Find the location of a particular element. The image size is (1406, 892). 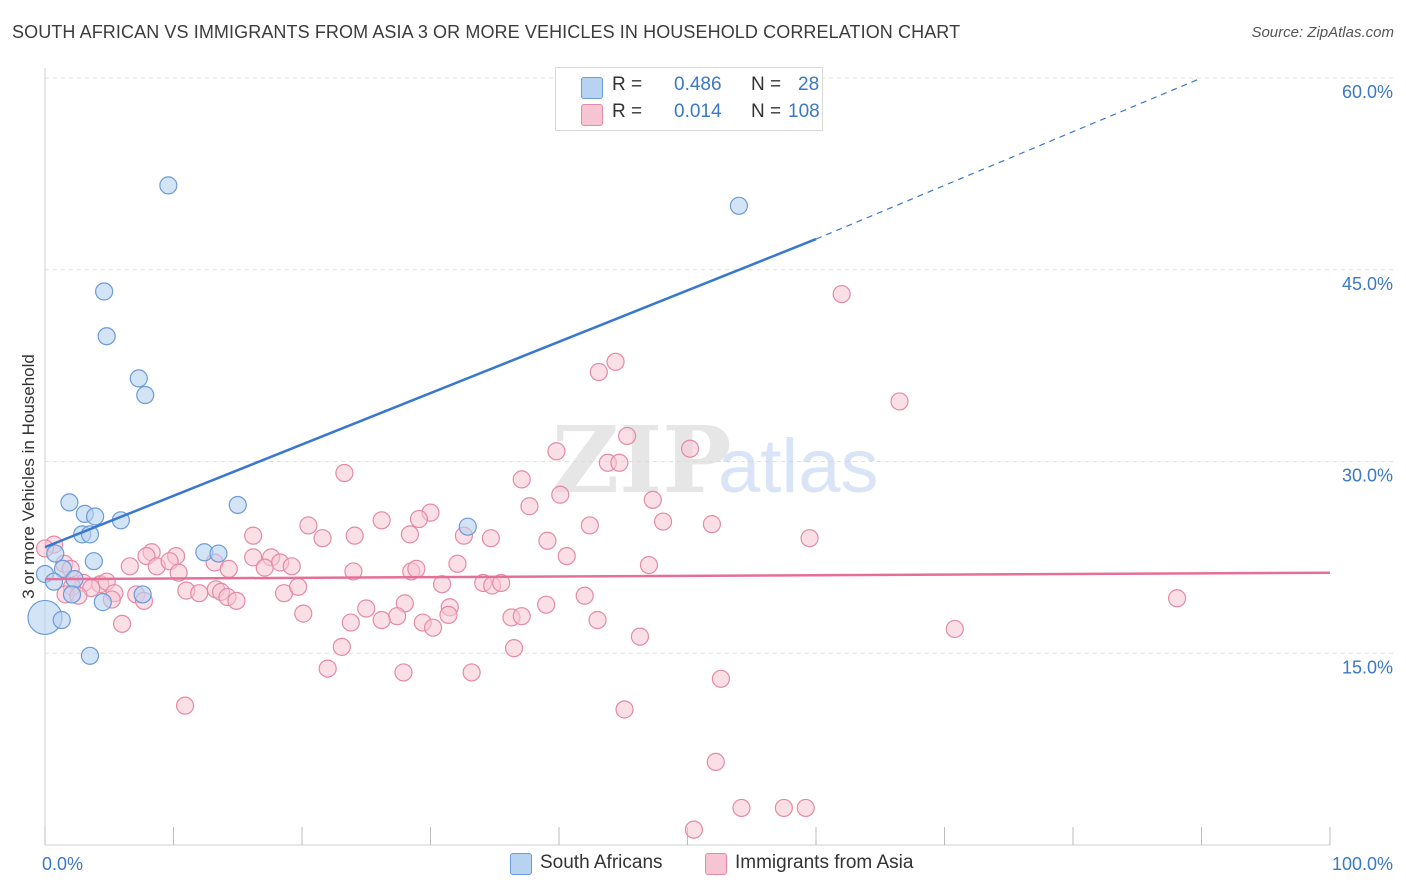

trendline-south-africans-extension is located at coordinates (1008, 158).